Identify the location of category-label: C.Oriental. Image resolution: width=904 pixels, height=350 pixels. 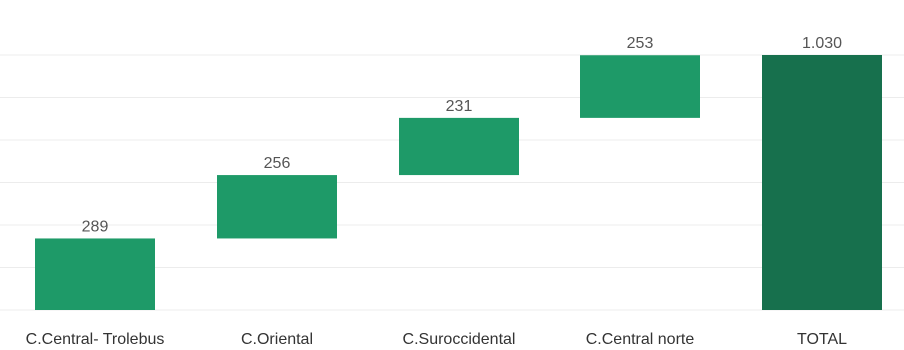
(277, 339).